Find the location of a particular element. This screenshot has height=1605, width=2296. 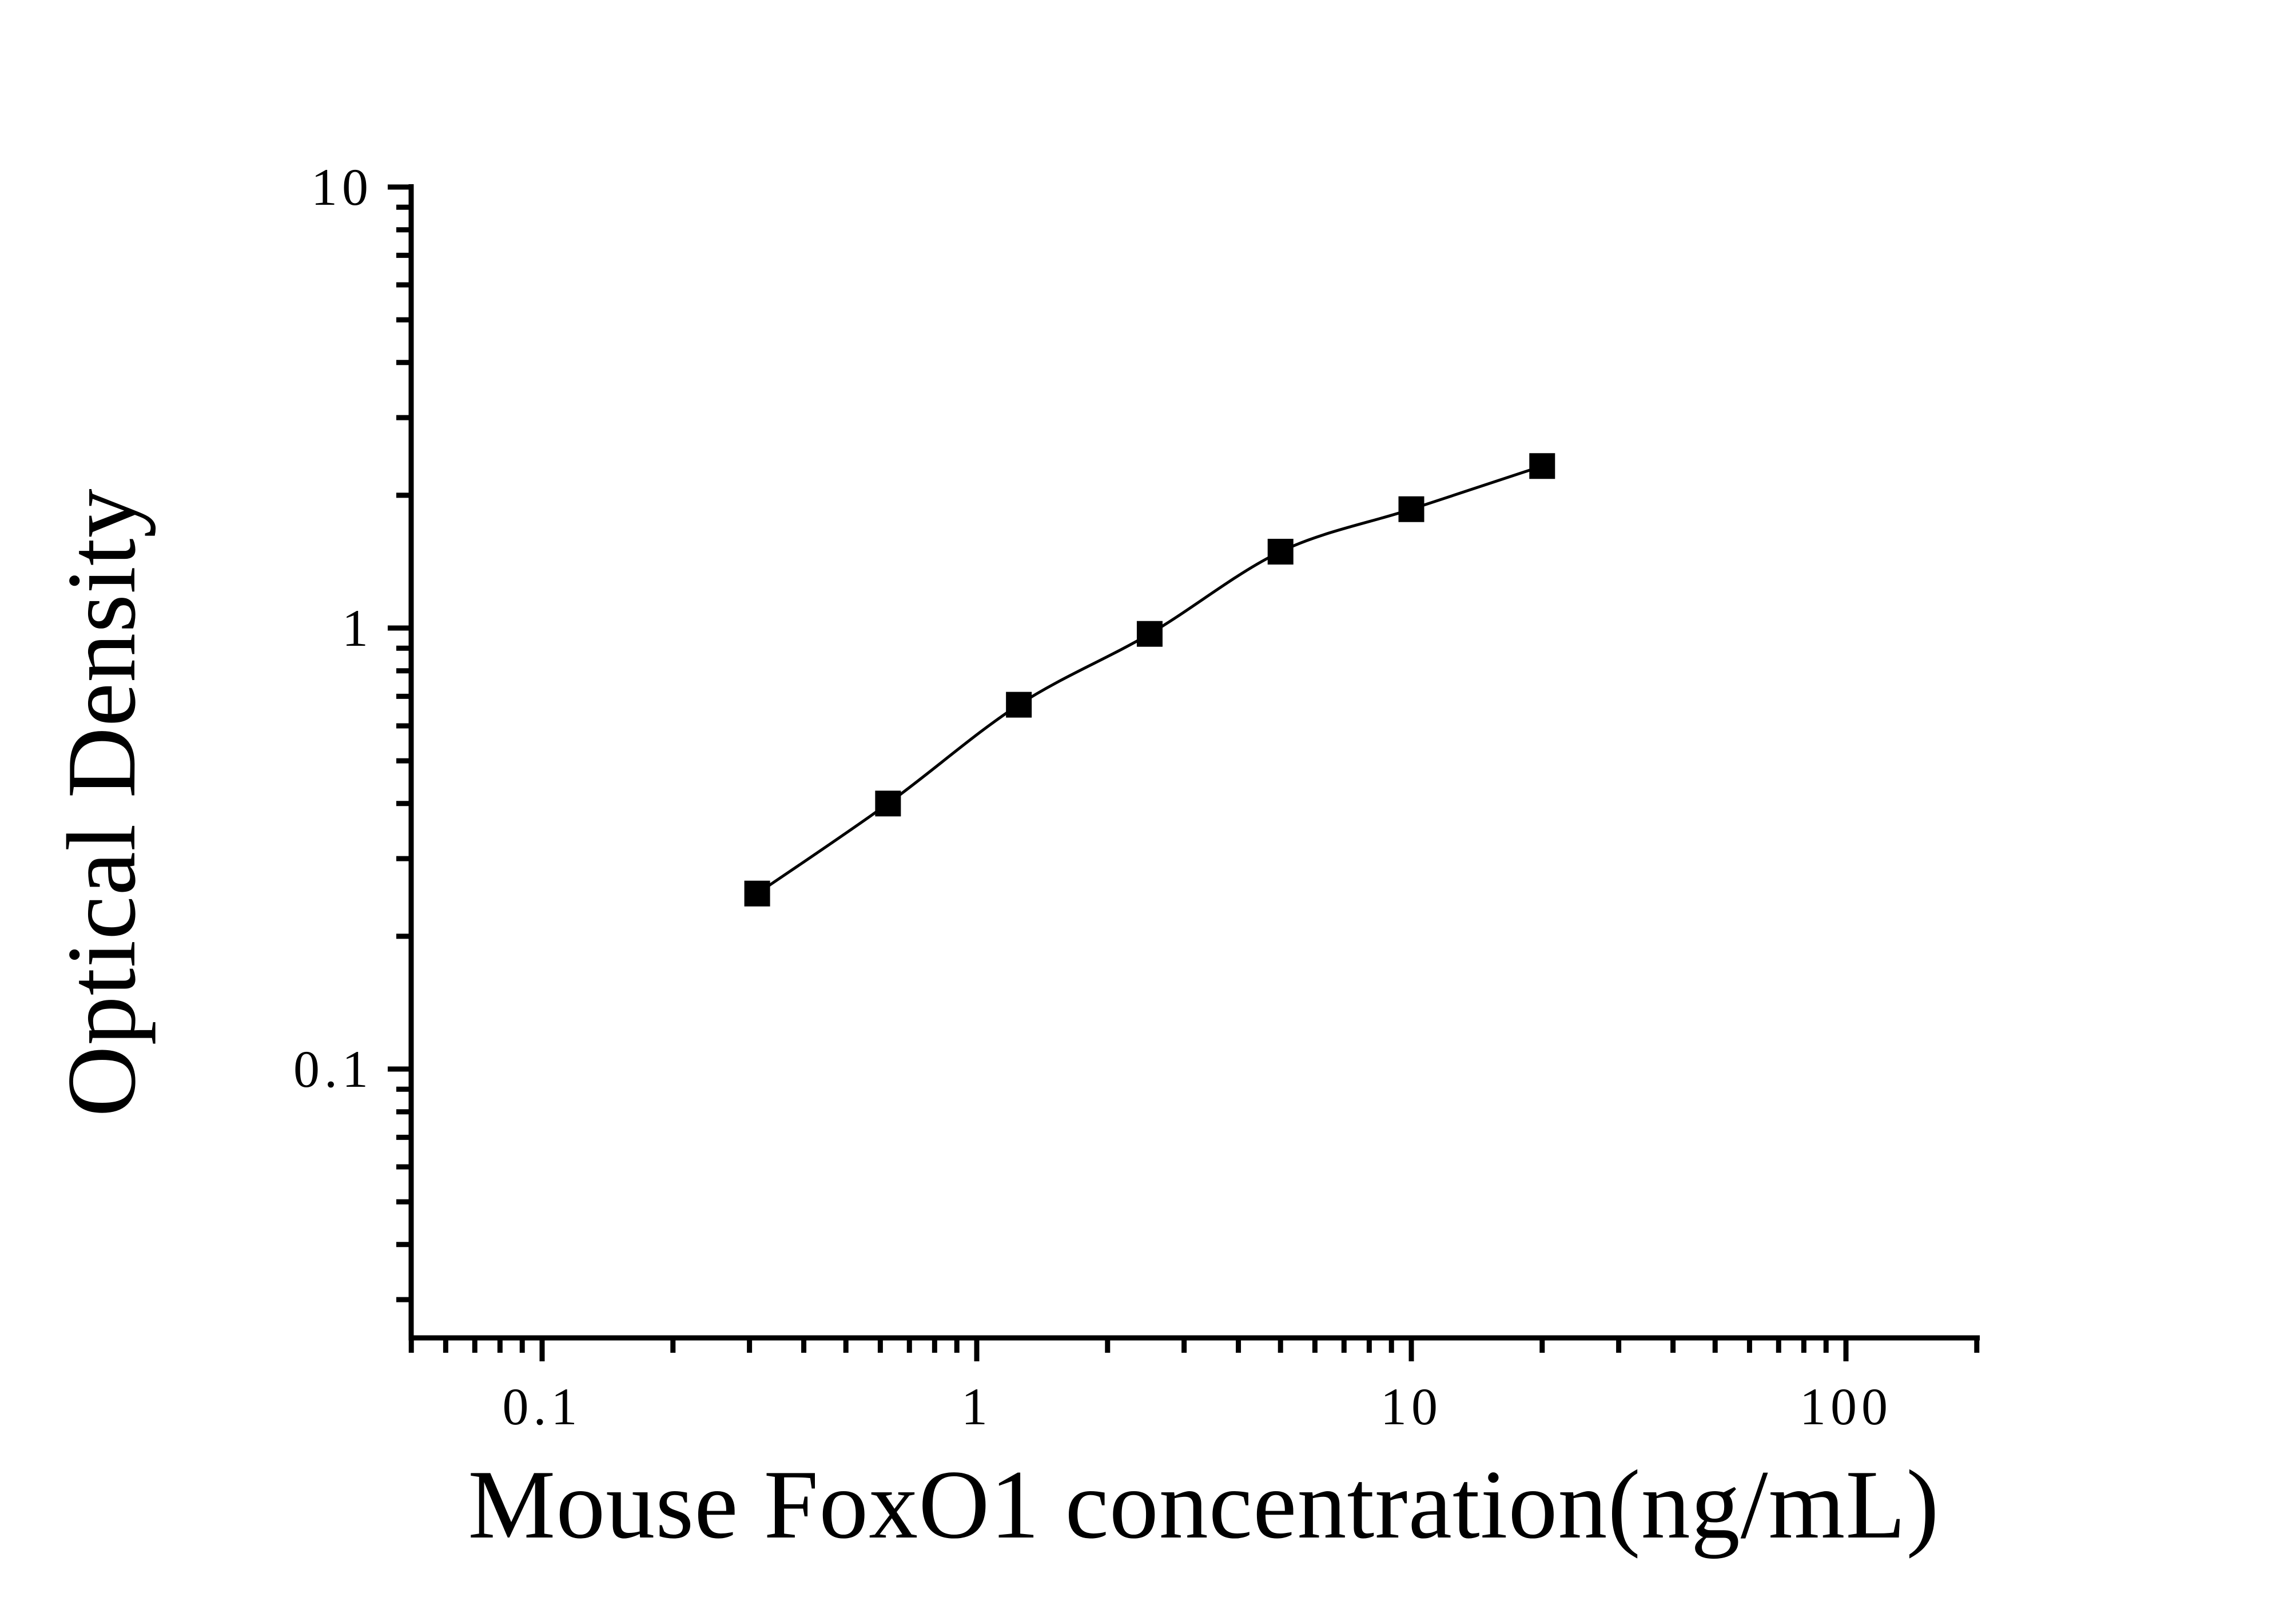

fit-curve-line is located at coordinates (1149, 679).